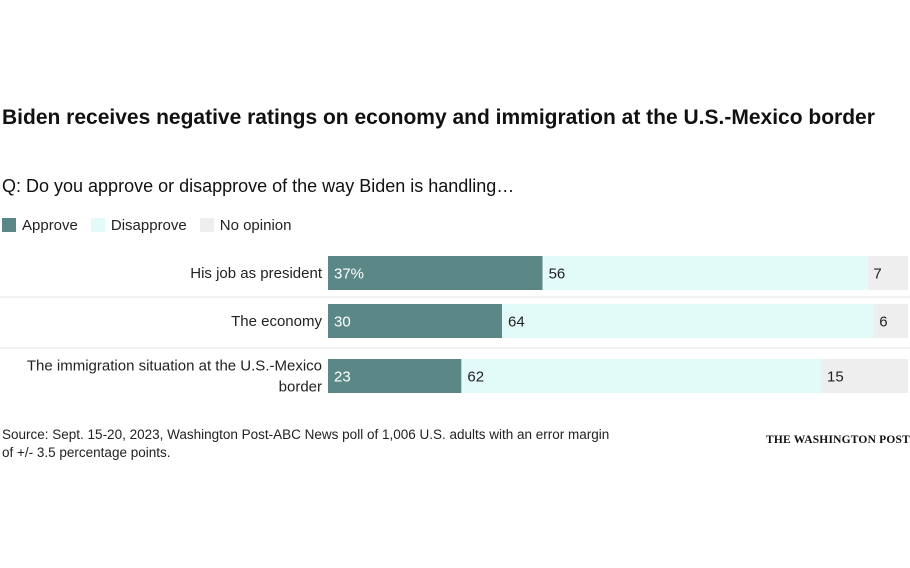  What do you see at coordinates (206, 225) in the screenshot?
I see `legend-swatch-no-opinion` at bounding box center [206, 225].